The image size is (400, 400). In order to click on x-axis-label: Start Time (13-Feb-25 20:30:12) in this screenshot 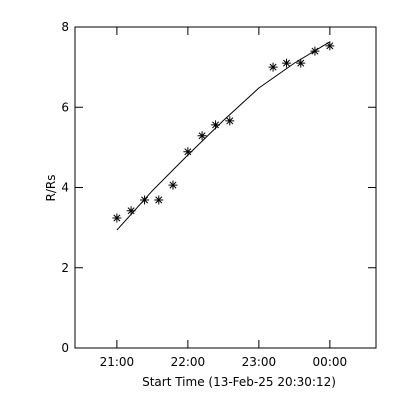, I will do `click(239, 382)`.